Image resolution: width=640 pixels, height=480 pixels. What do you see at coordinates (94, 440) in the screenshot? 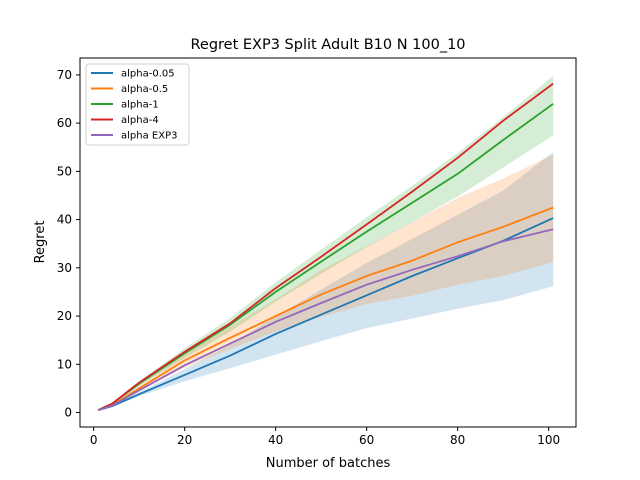
I see `x-tick-label-0: 0` at bounding box center [94, 440].